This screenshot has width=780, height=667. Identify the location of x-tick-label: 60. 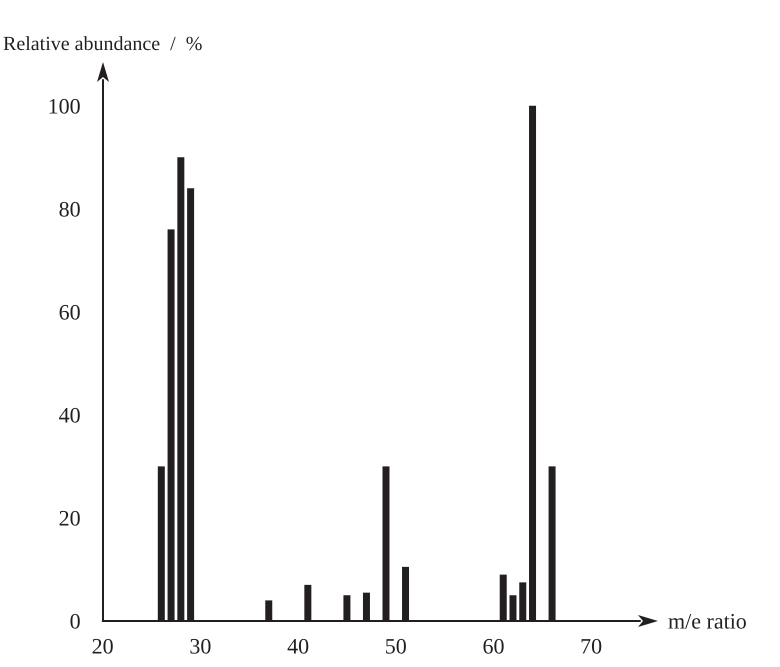
(493, 646).